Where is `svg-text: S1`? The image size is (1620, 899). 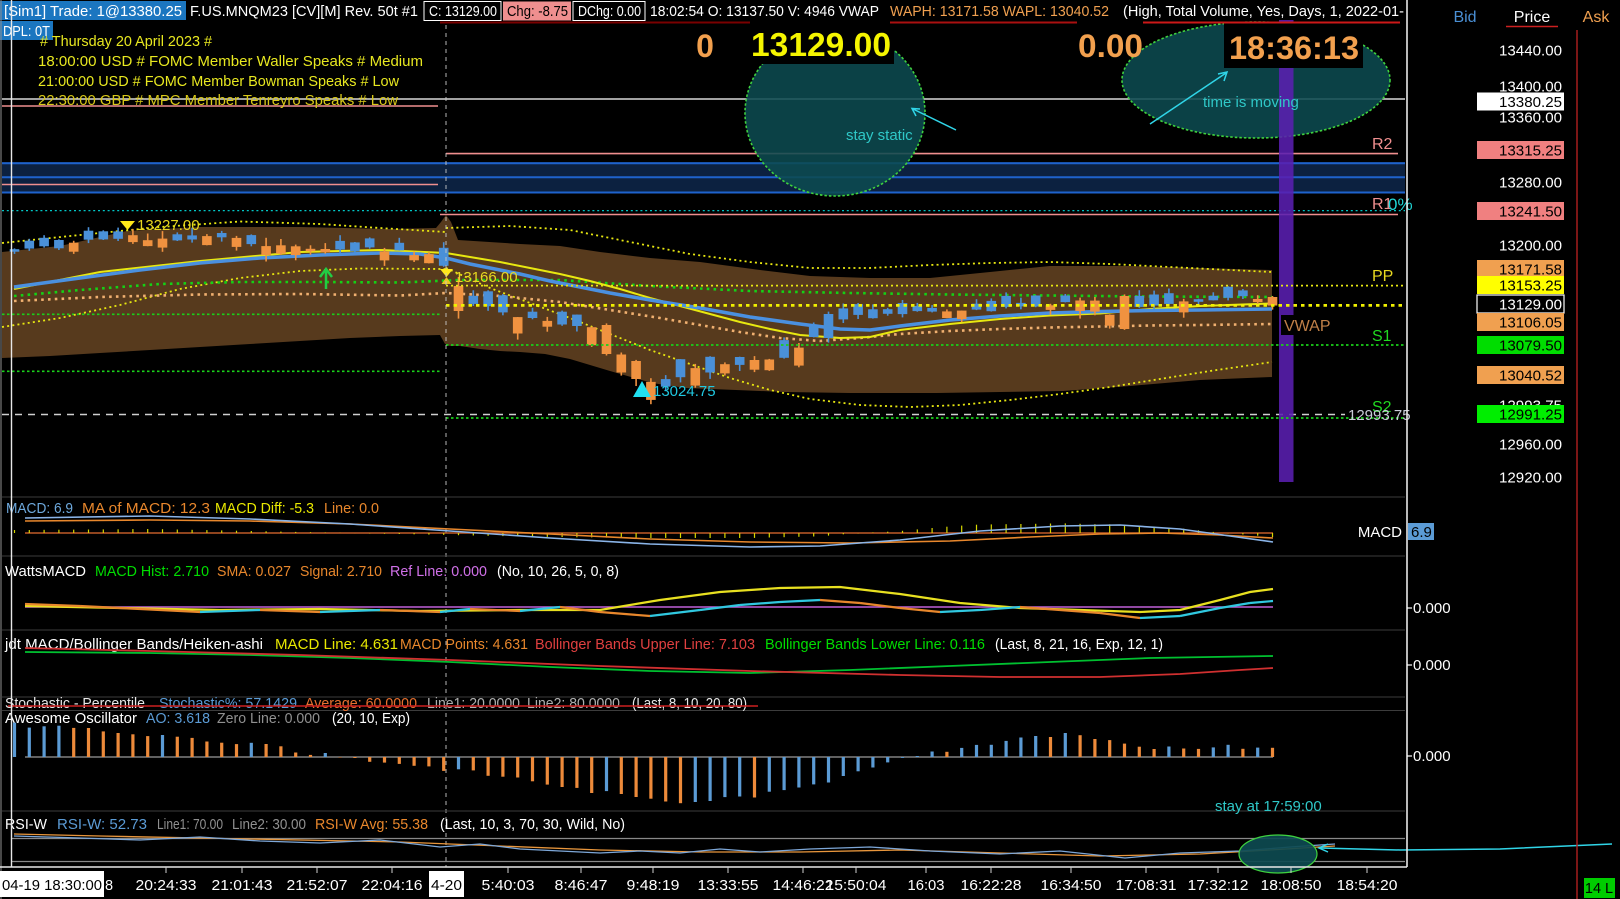 svg-text: S1 is located at coordinates (1382, 336).